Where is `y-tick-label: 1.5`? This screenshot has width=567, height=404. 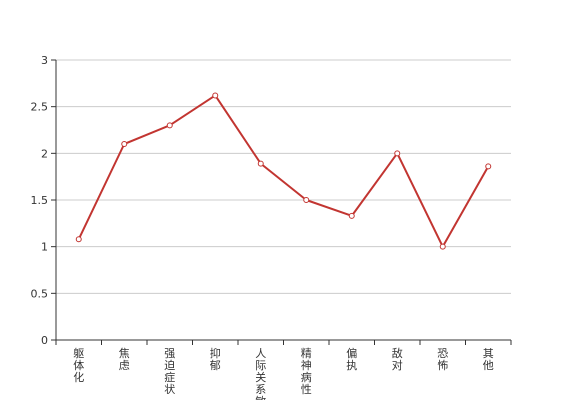 y-tick-label: 1.5 is located at coordinates (40, 200).